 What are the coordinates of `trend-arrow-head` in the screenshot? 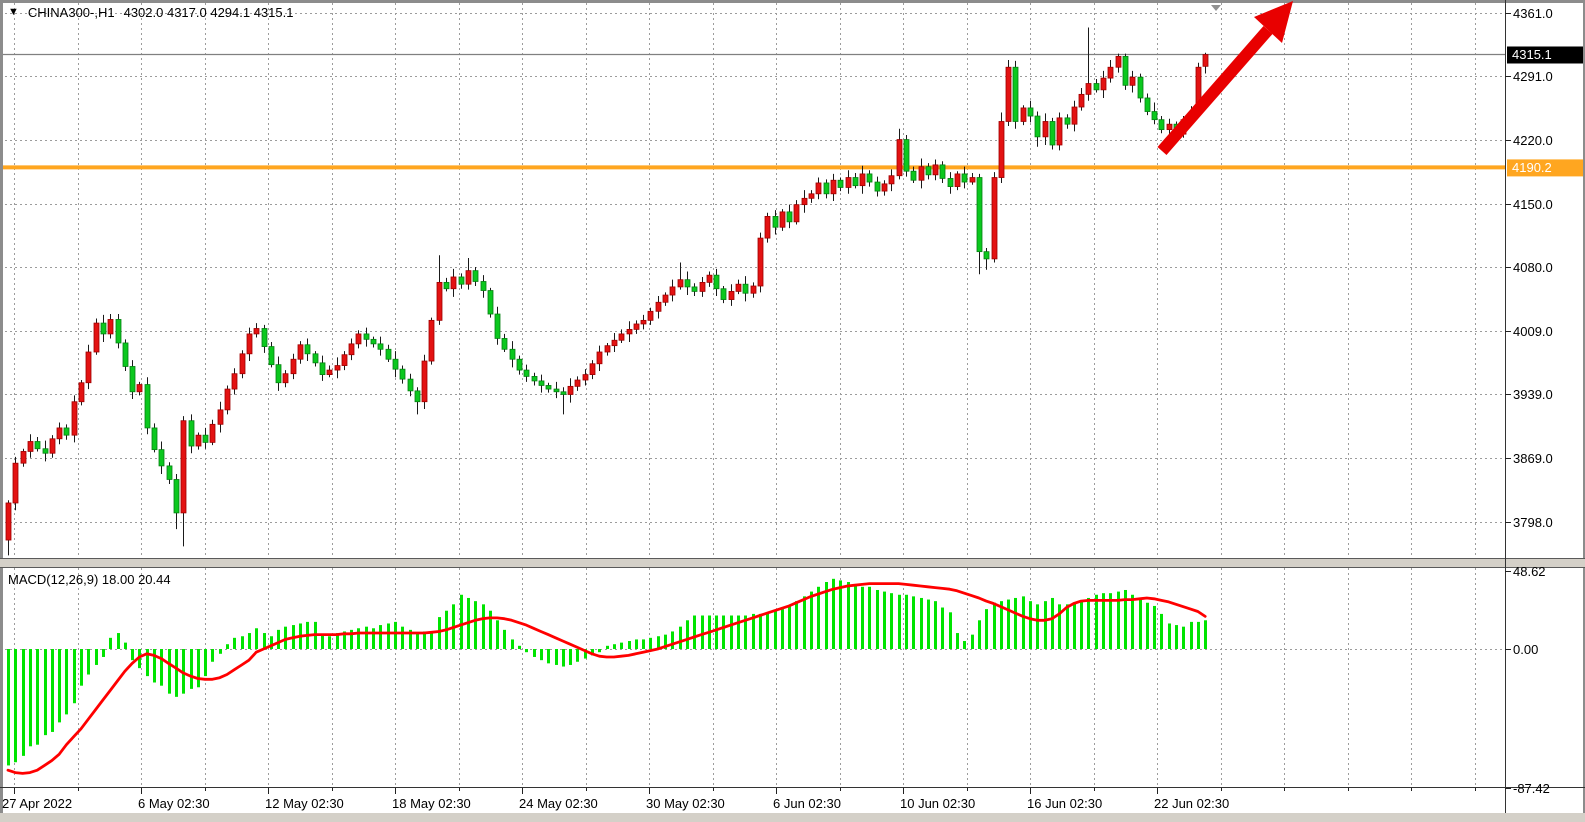 It's located at (1273, 22).